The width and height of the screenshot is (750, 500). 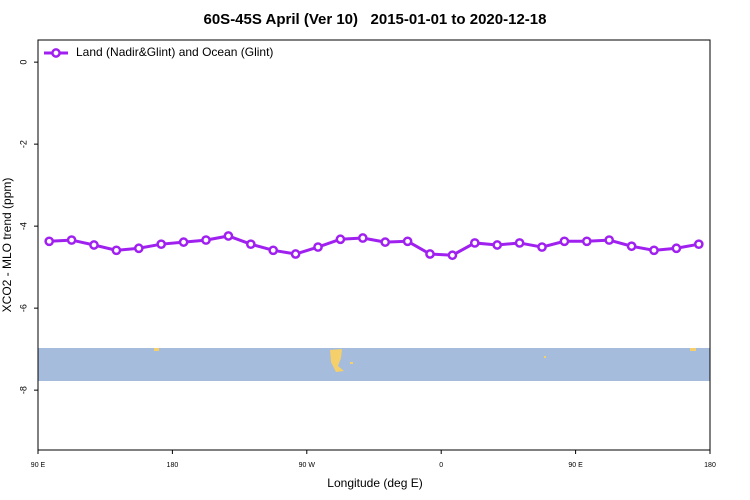 What do you see at coordinates (174, 52) in the screenshot?
I see `legend-label: Land (Nadir&Glint) and Ocean (Glint)` at bounding box center [174, 52].